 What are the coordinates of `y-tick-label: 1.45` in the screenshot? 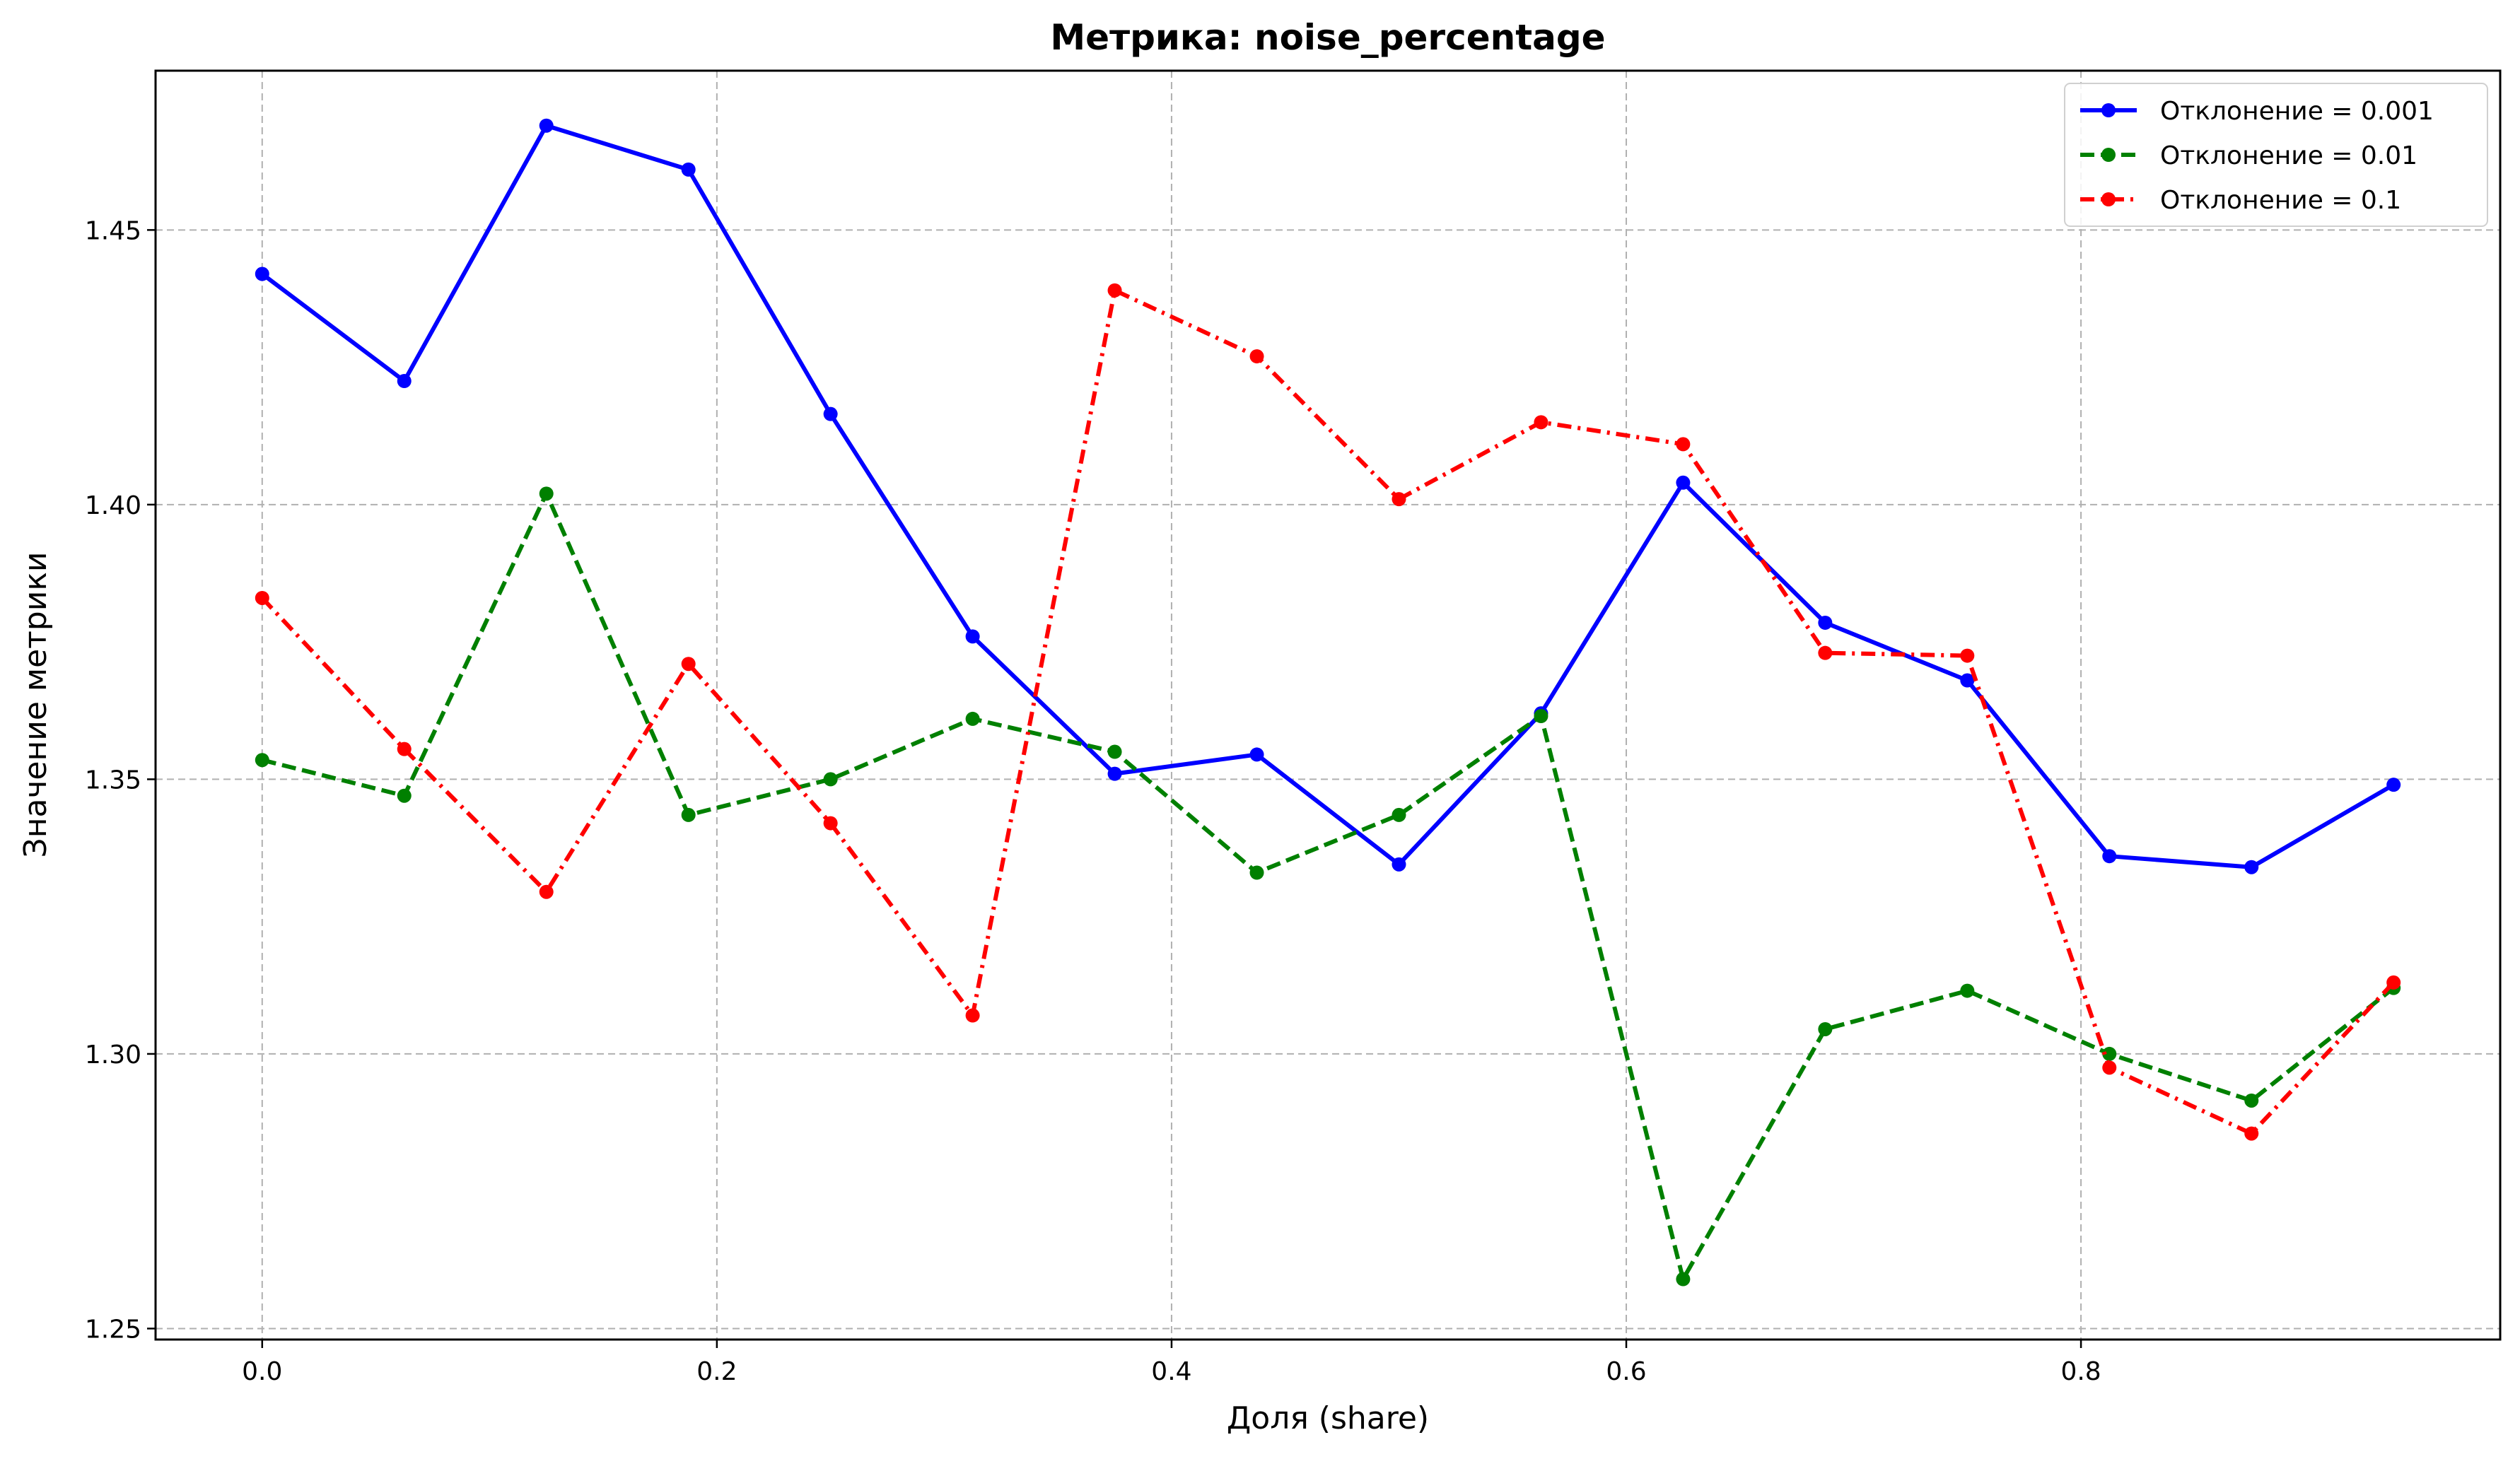 It's located at (113, 231).